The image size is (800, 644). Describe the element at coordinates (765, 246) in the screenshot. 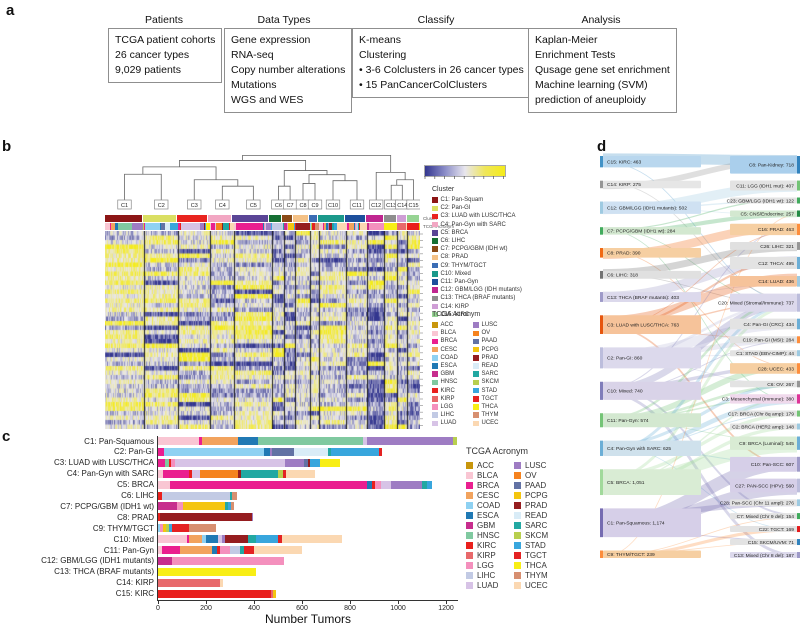

I see `sankey-right-node: C26: LIHC: 321` at that location.